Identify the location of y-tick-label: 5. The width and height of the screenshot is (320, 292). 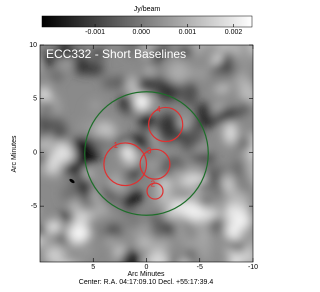
(35, 99).